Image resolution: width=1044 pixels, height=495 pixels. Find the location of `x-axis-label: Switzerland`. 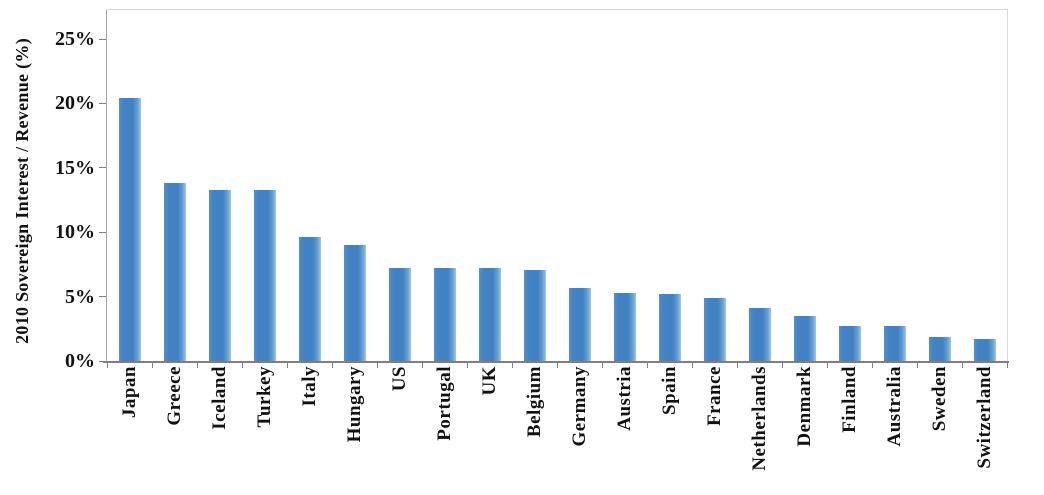

x-axis-label: Switzerland is located at coordinates (984, 417).